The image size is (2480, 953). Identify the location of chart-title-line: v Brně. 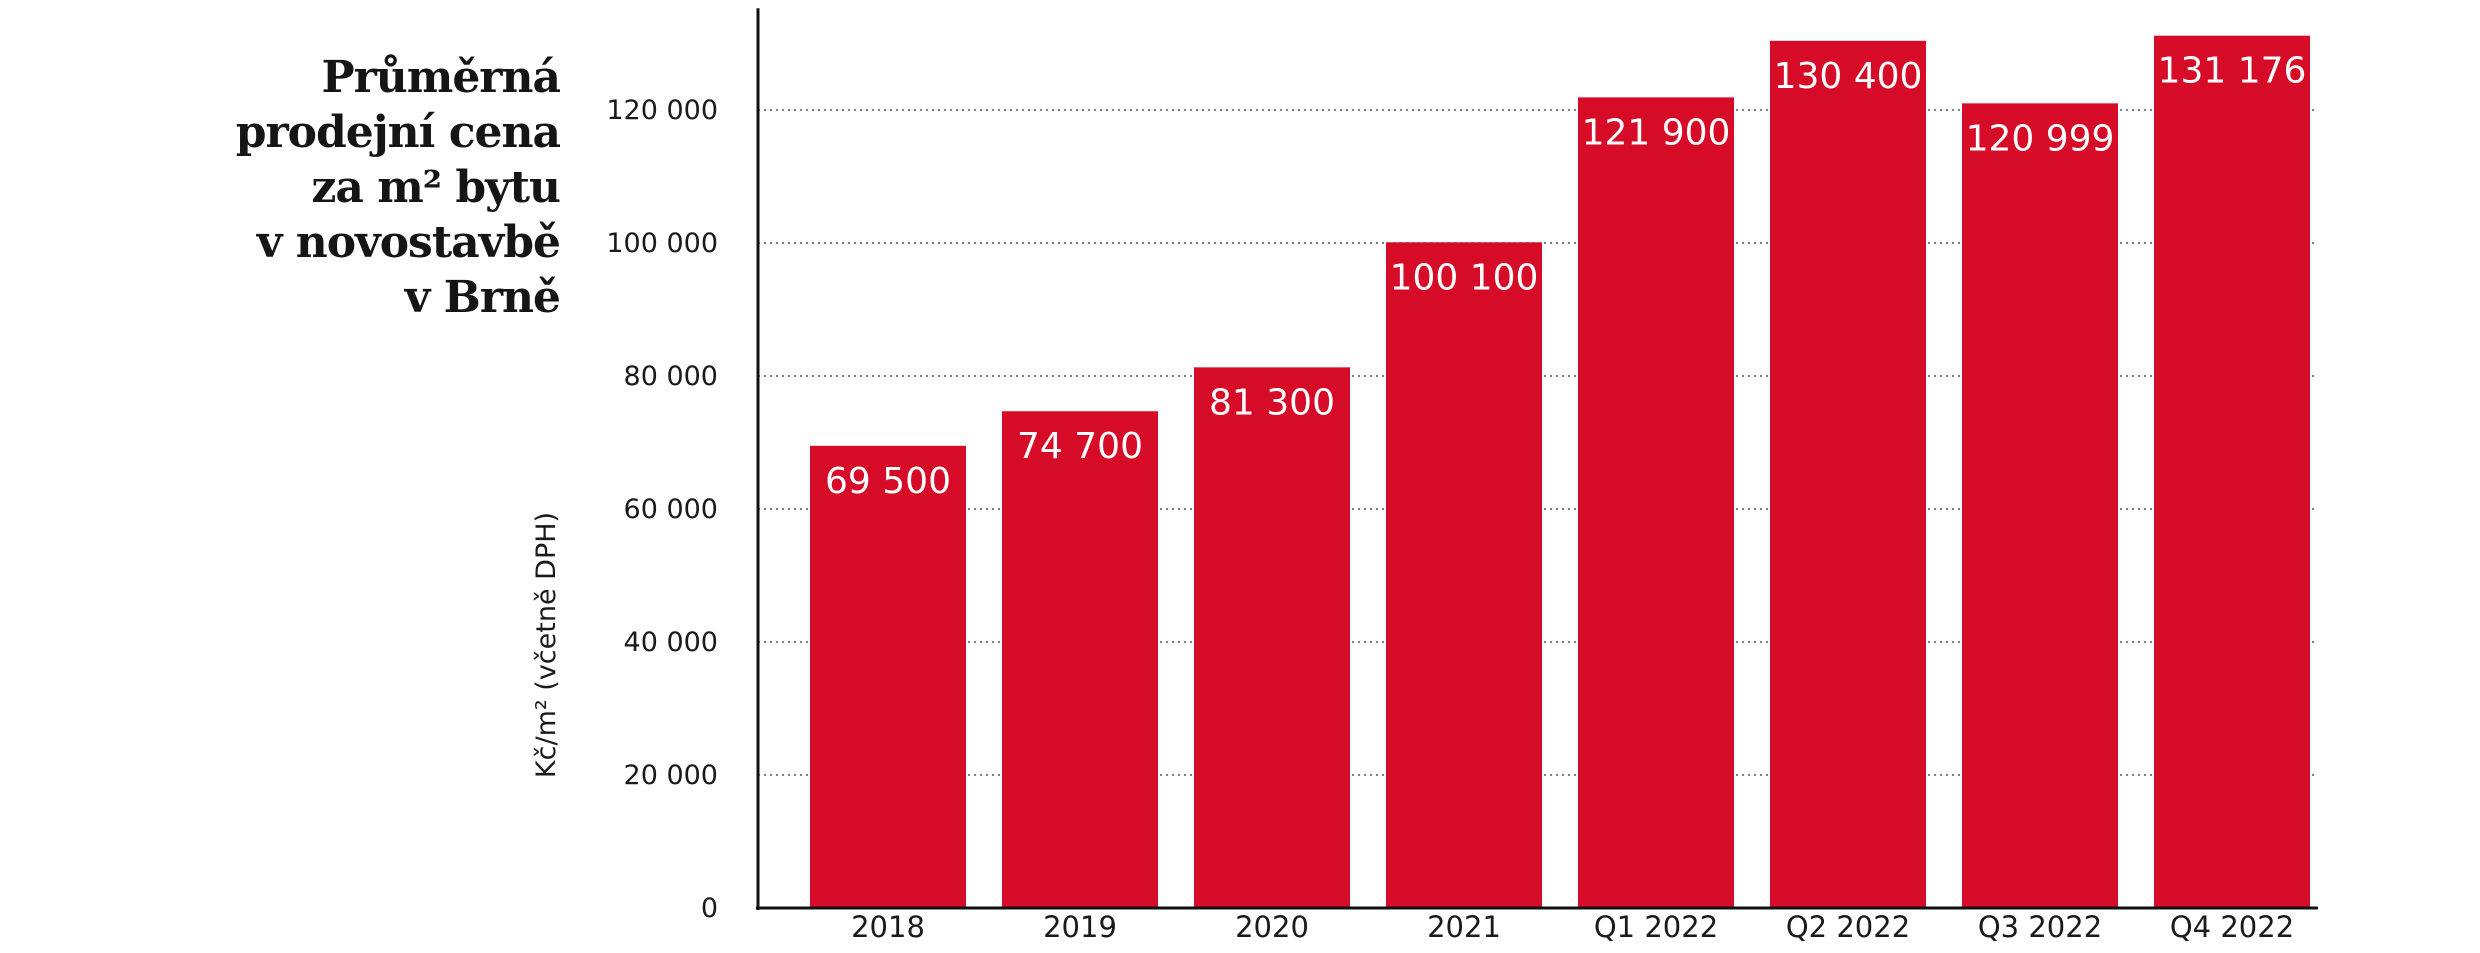
(482, 297).